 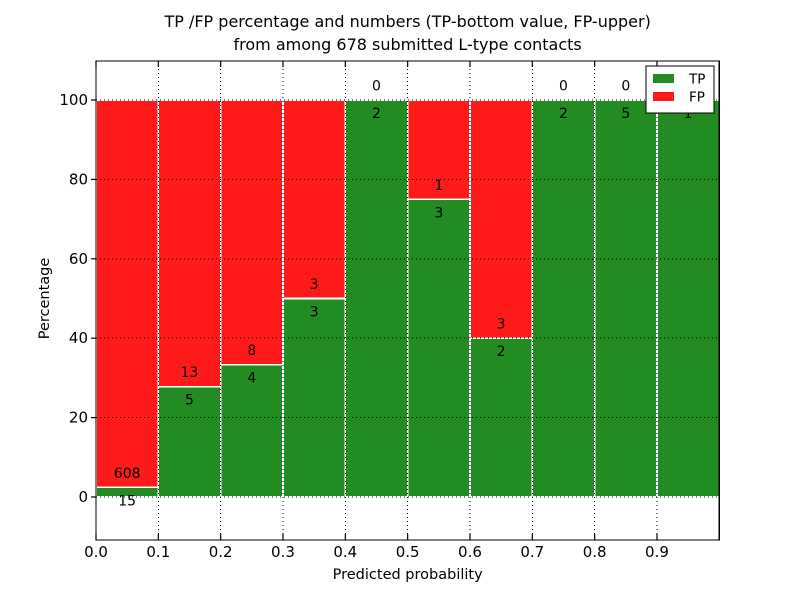 I want to click on x-tick-label: 0.3, so click(x=283, y=552).